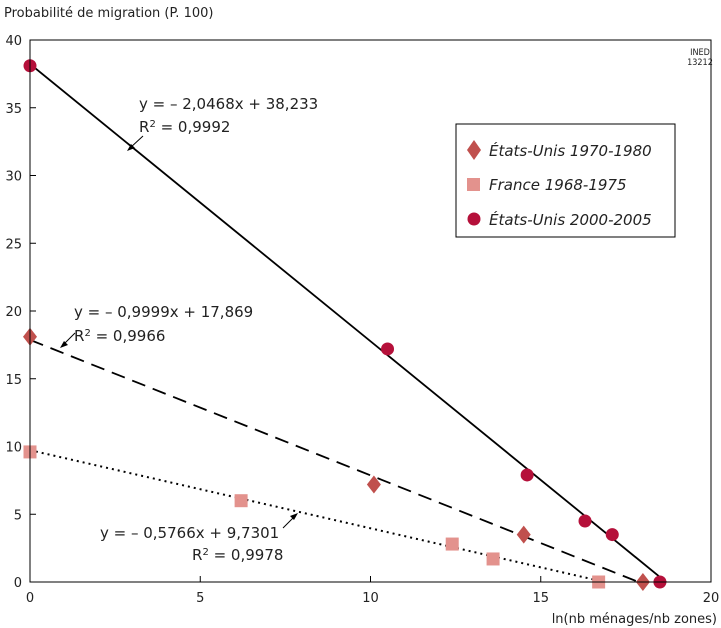 The height and width of the screenshot is (628, 721). What do you see at coordinates (13, 312) in the screenshot?
I see `y-tick-label-4: 20` at bounding box center [13, 312].